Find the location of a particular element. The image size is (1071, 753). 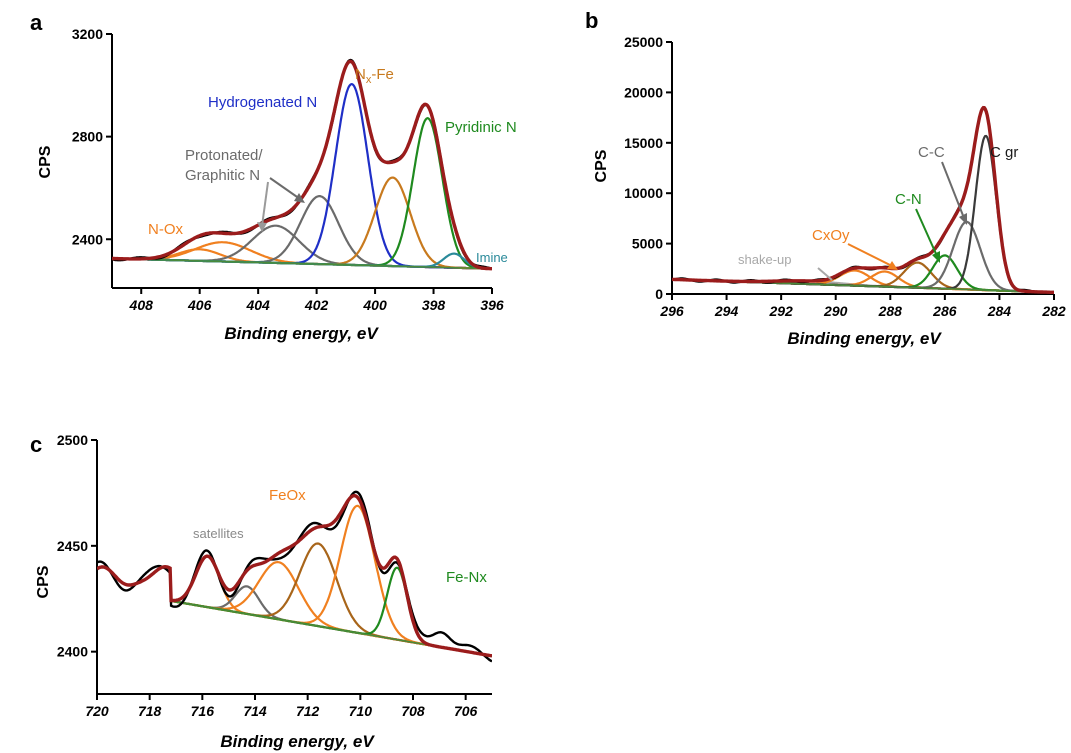

panel-c-xlabel: Binding energy, eV is located at coordinates (297, 741).